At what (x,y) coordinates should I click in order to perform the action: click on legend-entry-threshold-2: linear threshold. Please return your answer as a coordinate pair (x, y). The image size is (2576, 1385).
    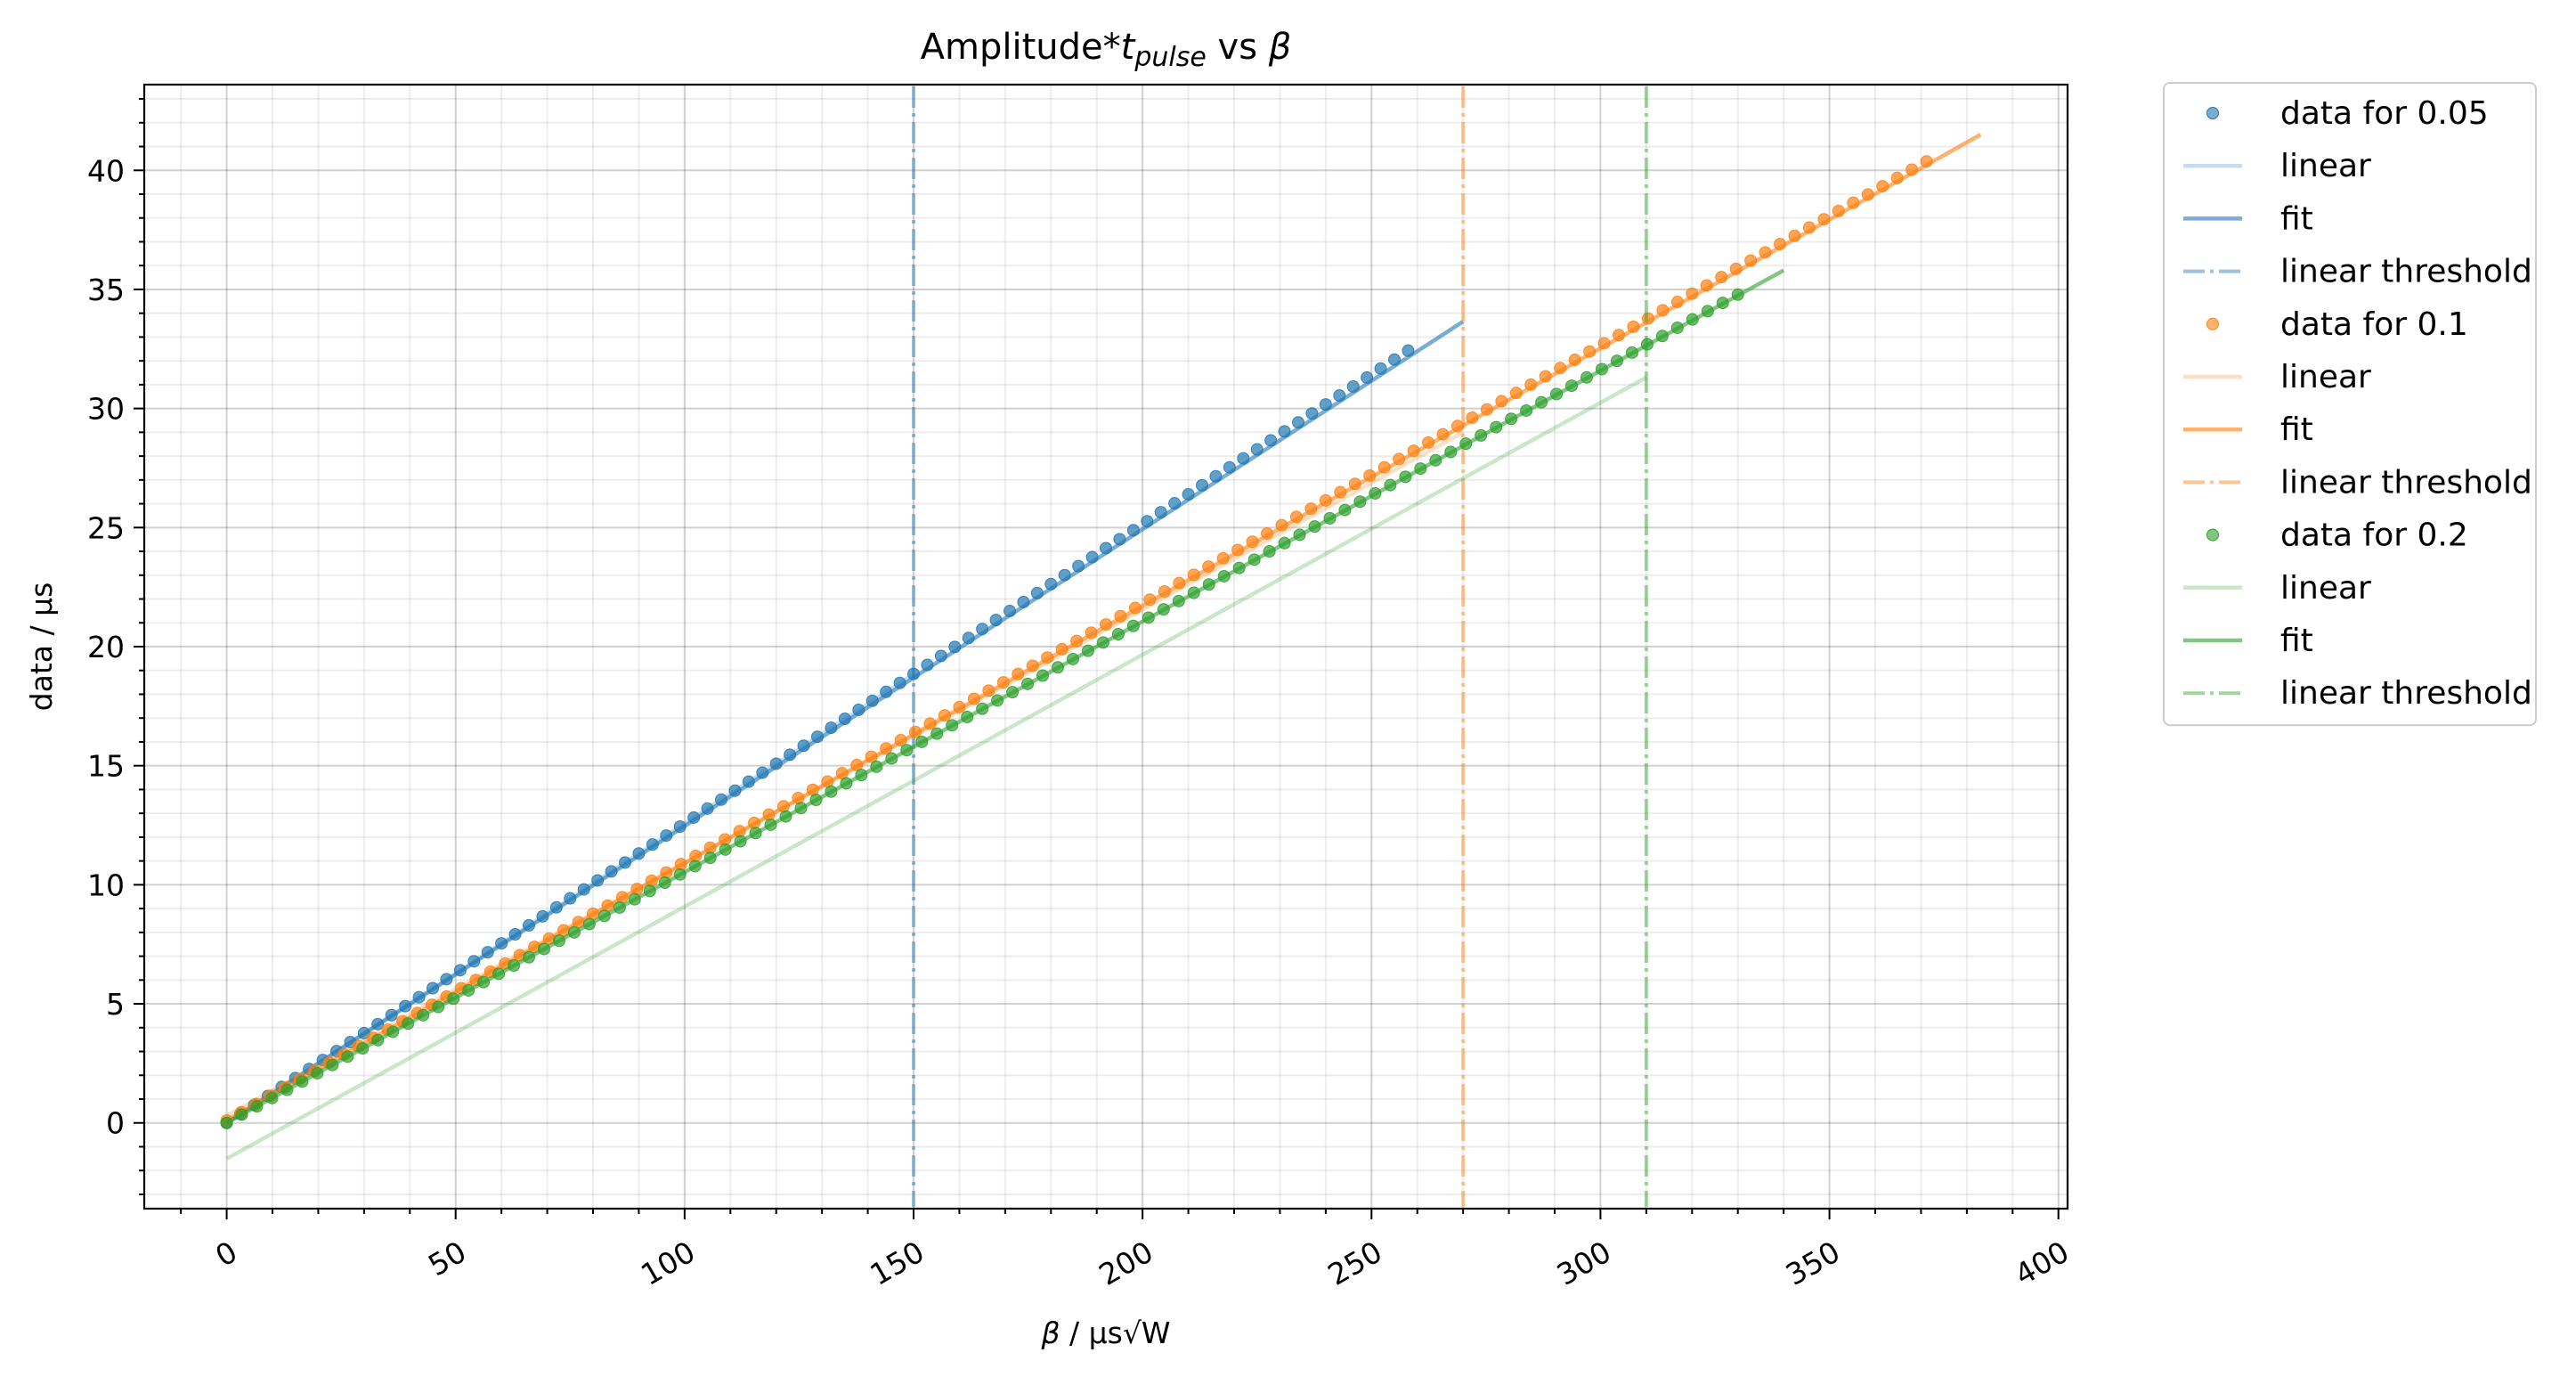
    Looking at the image, I should click on (2357, 482).